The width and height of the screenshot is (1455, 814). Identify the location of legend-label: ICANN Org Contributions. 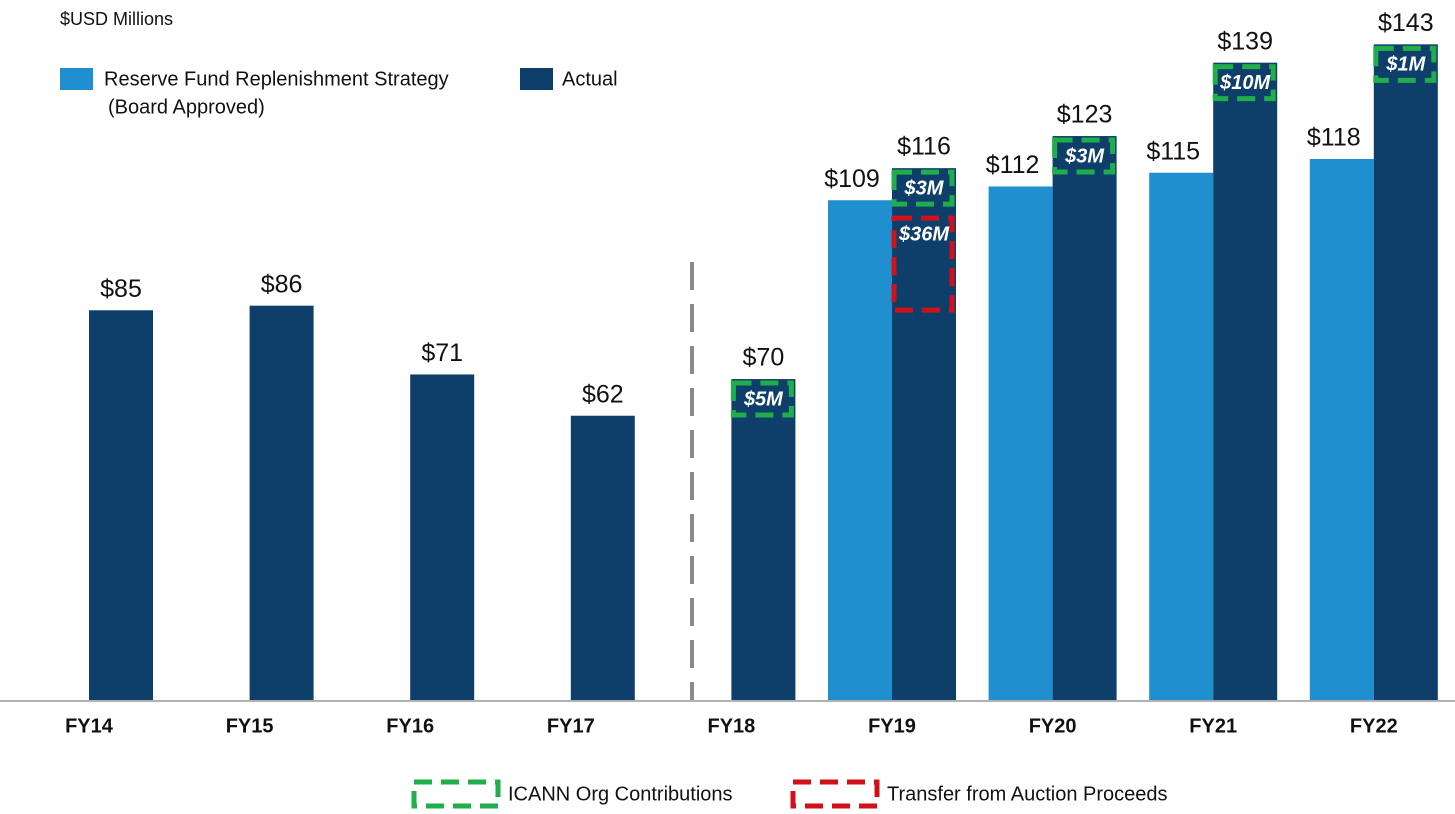
(620, 794).